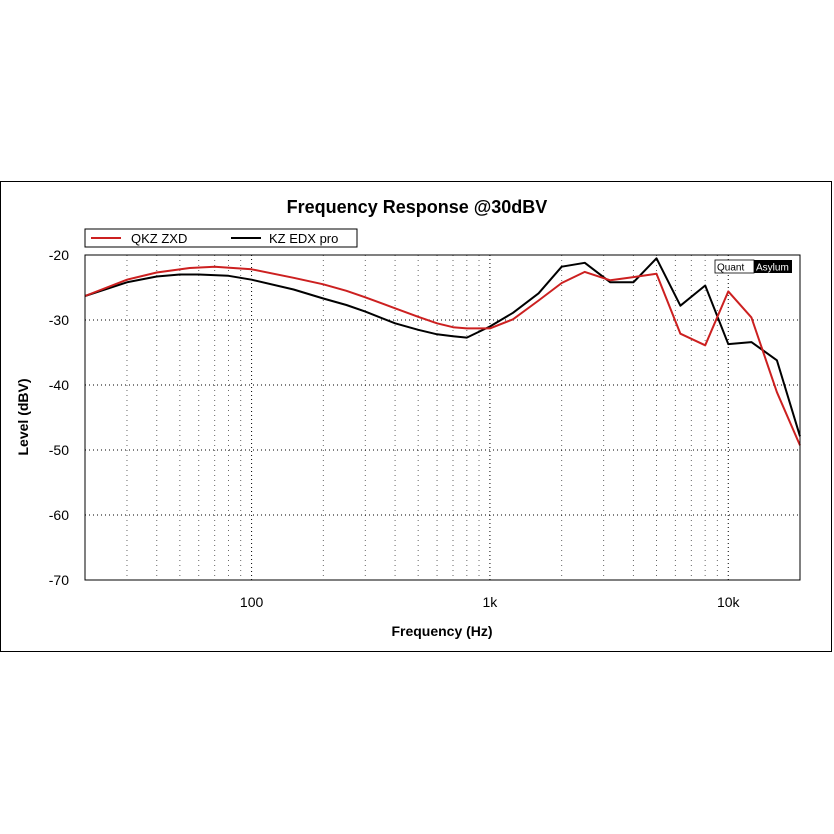  I want to click on quantasylum-logo: Quant Asylum, so click(753, 266).